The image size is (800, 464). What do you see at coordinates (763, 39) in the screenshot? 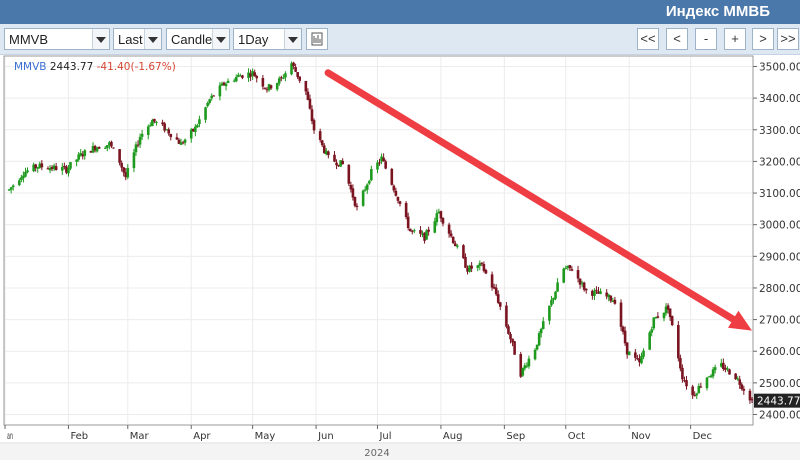
I see `scroll-right-button: >` at bounding box center [763, 39].